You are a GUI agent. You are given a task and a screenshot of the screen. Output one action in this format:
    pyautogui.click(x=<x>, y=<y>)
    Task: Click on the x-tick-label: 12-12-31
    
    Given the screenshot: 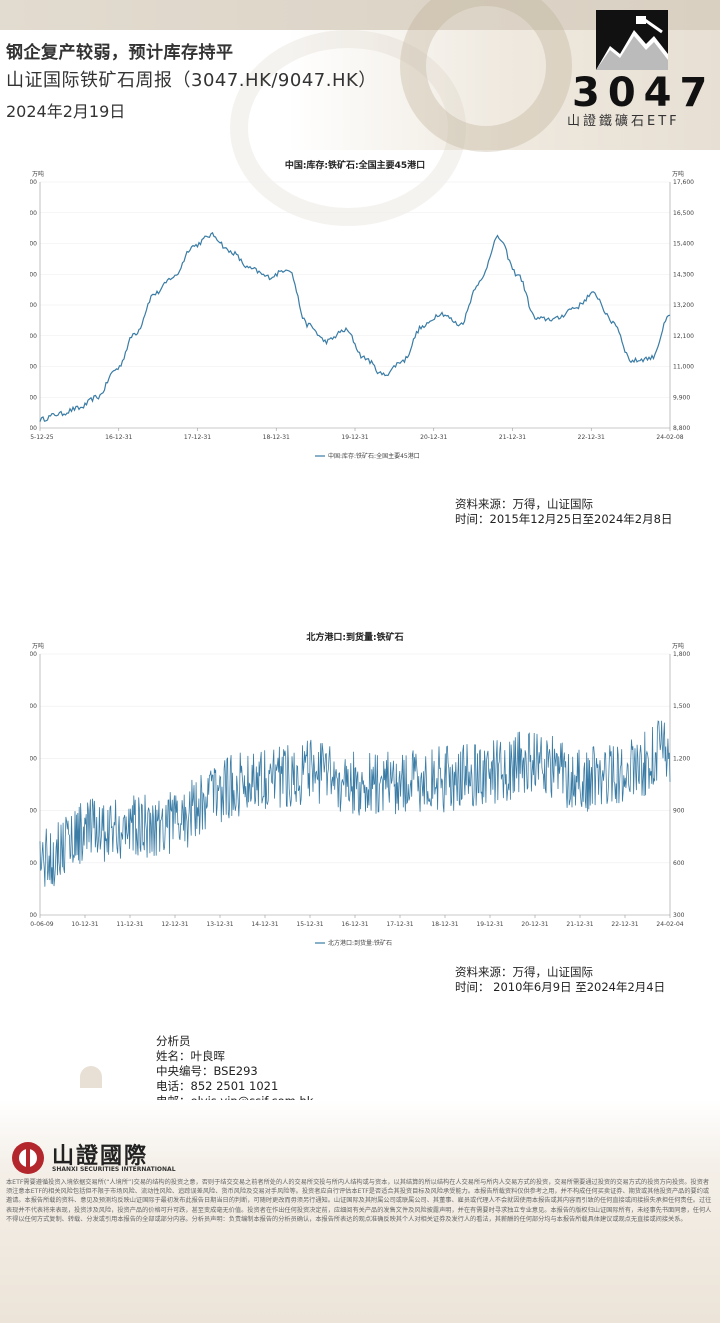 What is the action you would take?
    pyautogui.click(x=174, y=924)
    